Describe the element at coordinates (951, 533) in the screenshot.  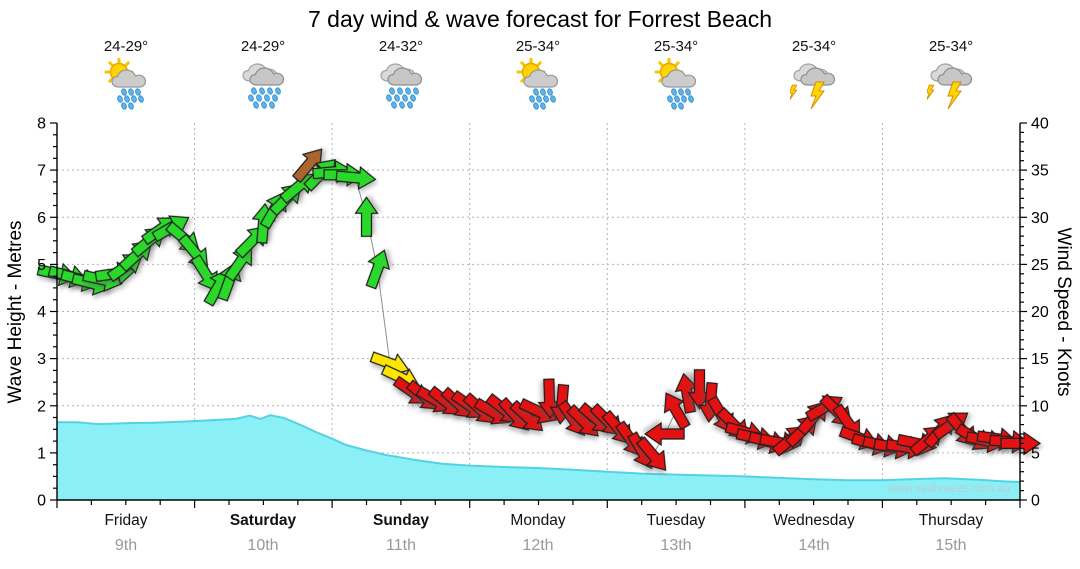
I see `x-axis-label-thursday: Thursday 15th` at that location.